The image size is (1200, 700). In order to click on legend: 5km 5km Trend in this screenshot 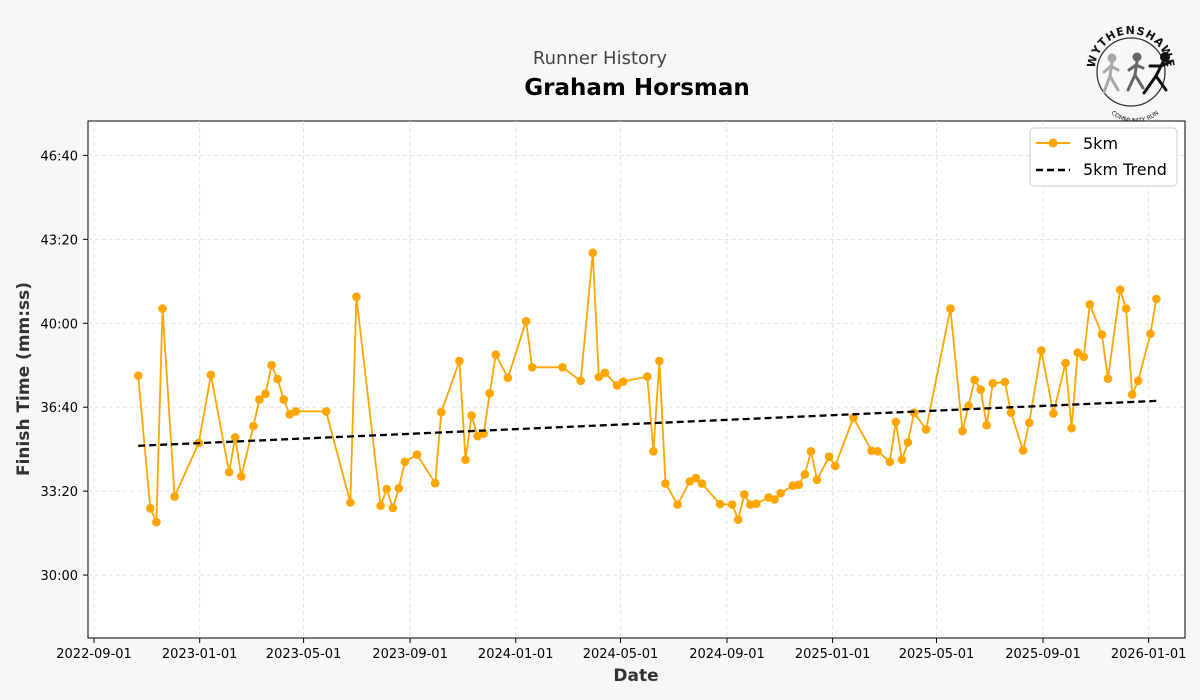, I will do `click(1103, 157)`.